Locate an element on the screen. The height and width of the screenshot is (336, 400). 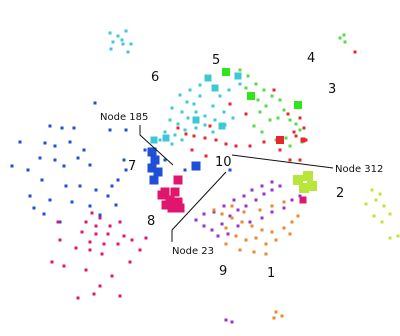
node-23-label: Node 23 is located at coordinates (193, 251).